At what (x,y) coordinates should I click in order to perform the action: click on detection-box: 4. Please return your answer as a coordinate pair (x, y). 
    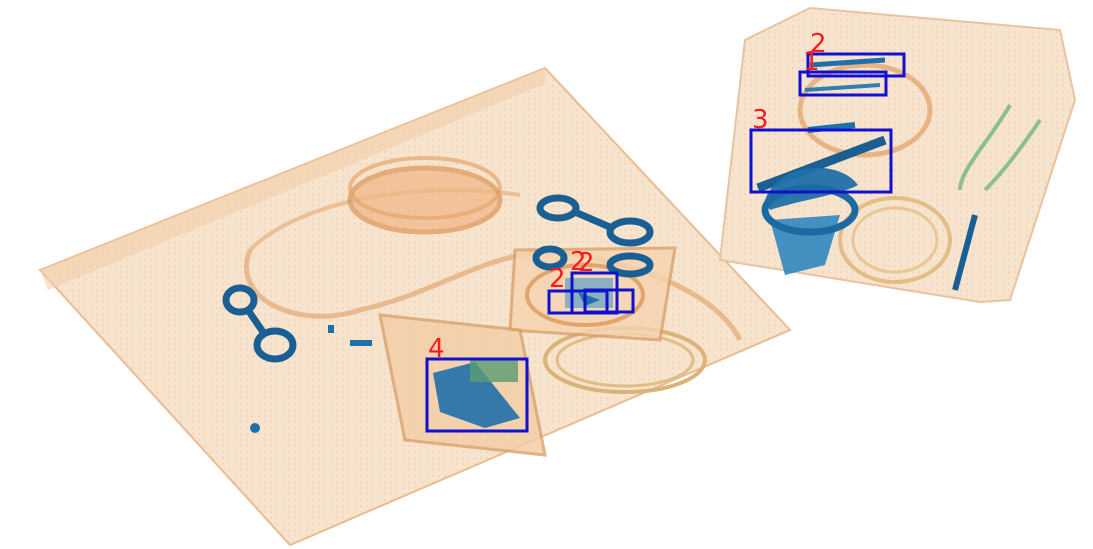
    Looking at the image, I should click on (477, 383).